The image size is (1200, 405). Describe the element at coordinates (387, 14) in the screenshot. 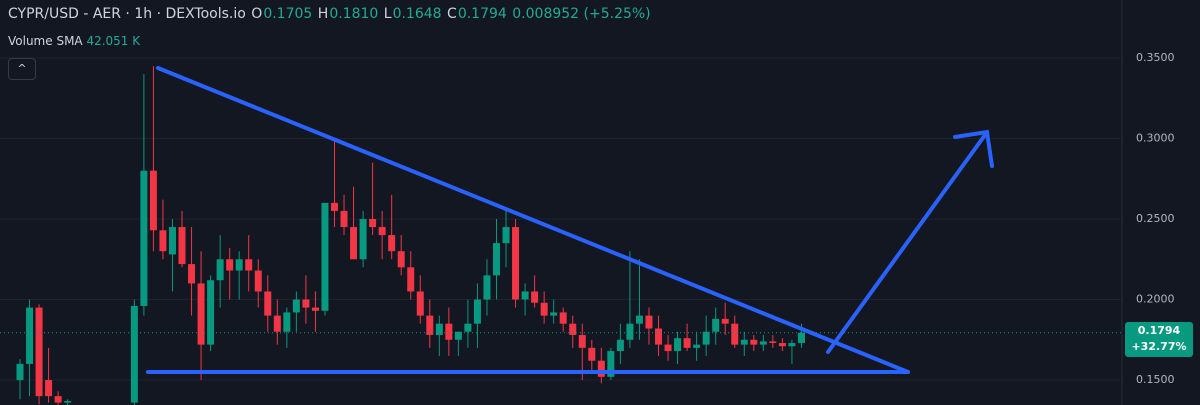

I see `ohlc-key: L` at that location.